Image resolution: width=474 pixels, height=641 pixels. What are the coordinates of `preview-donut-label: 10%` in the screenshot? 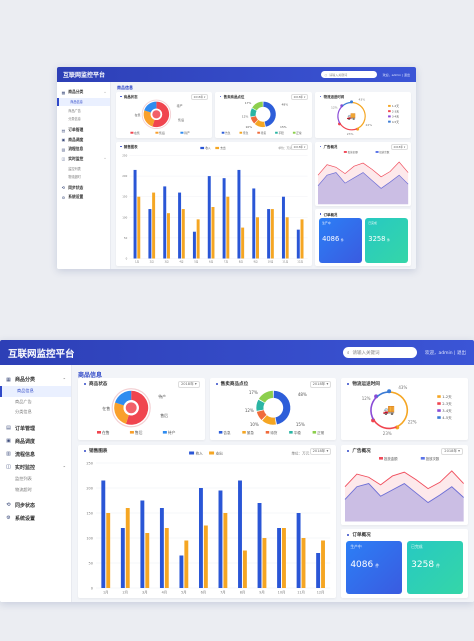 It's located at (249, 127).